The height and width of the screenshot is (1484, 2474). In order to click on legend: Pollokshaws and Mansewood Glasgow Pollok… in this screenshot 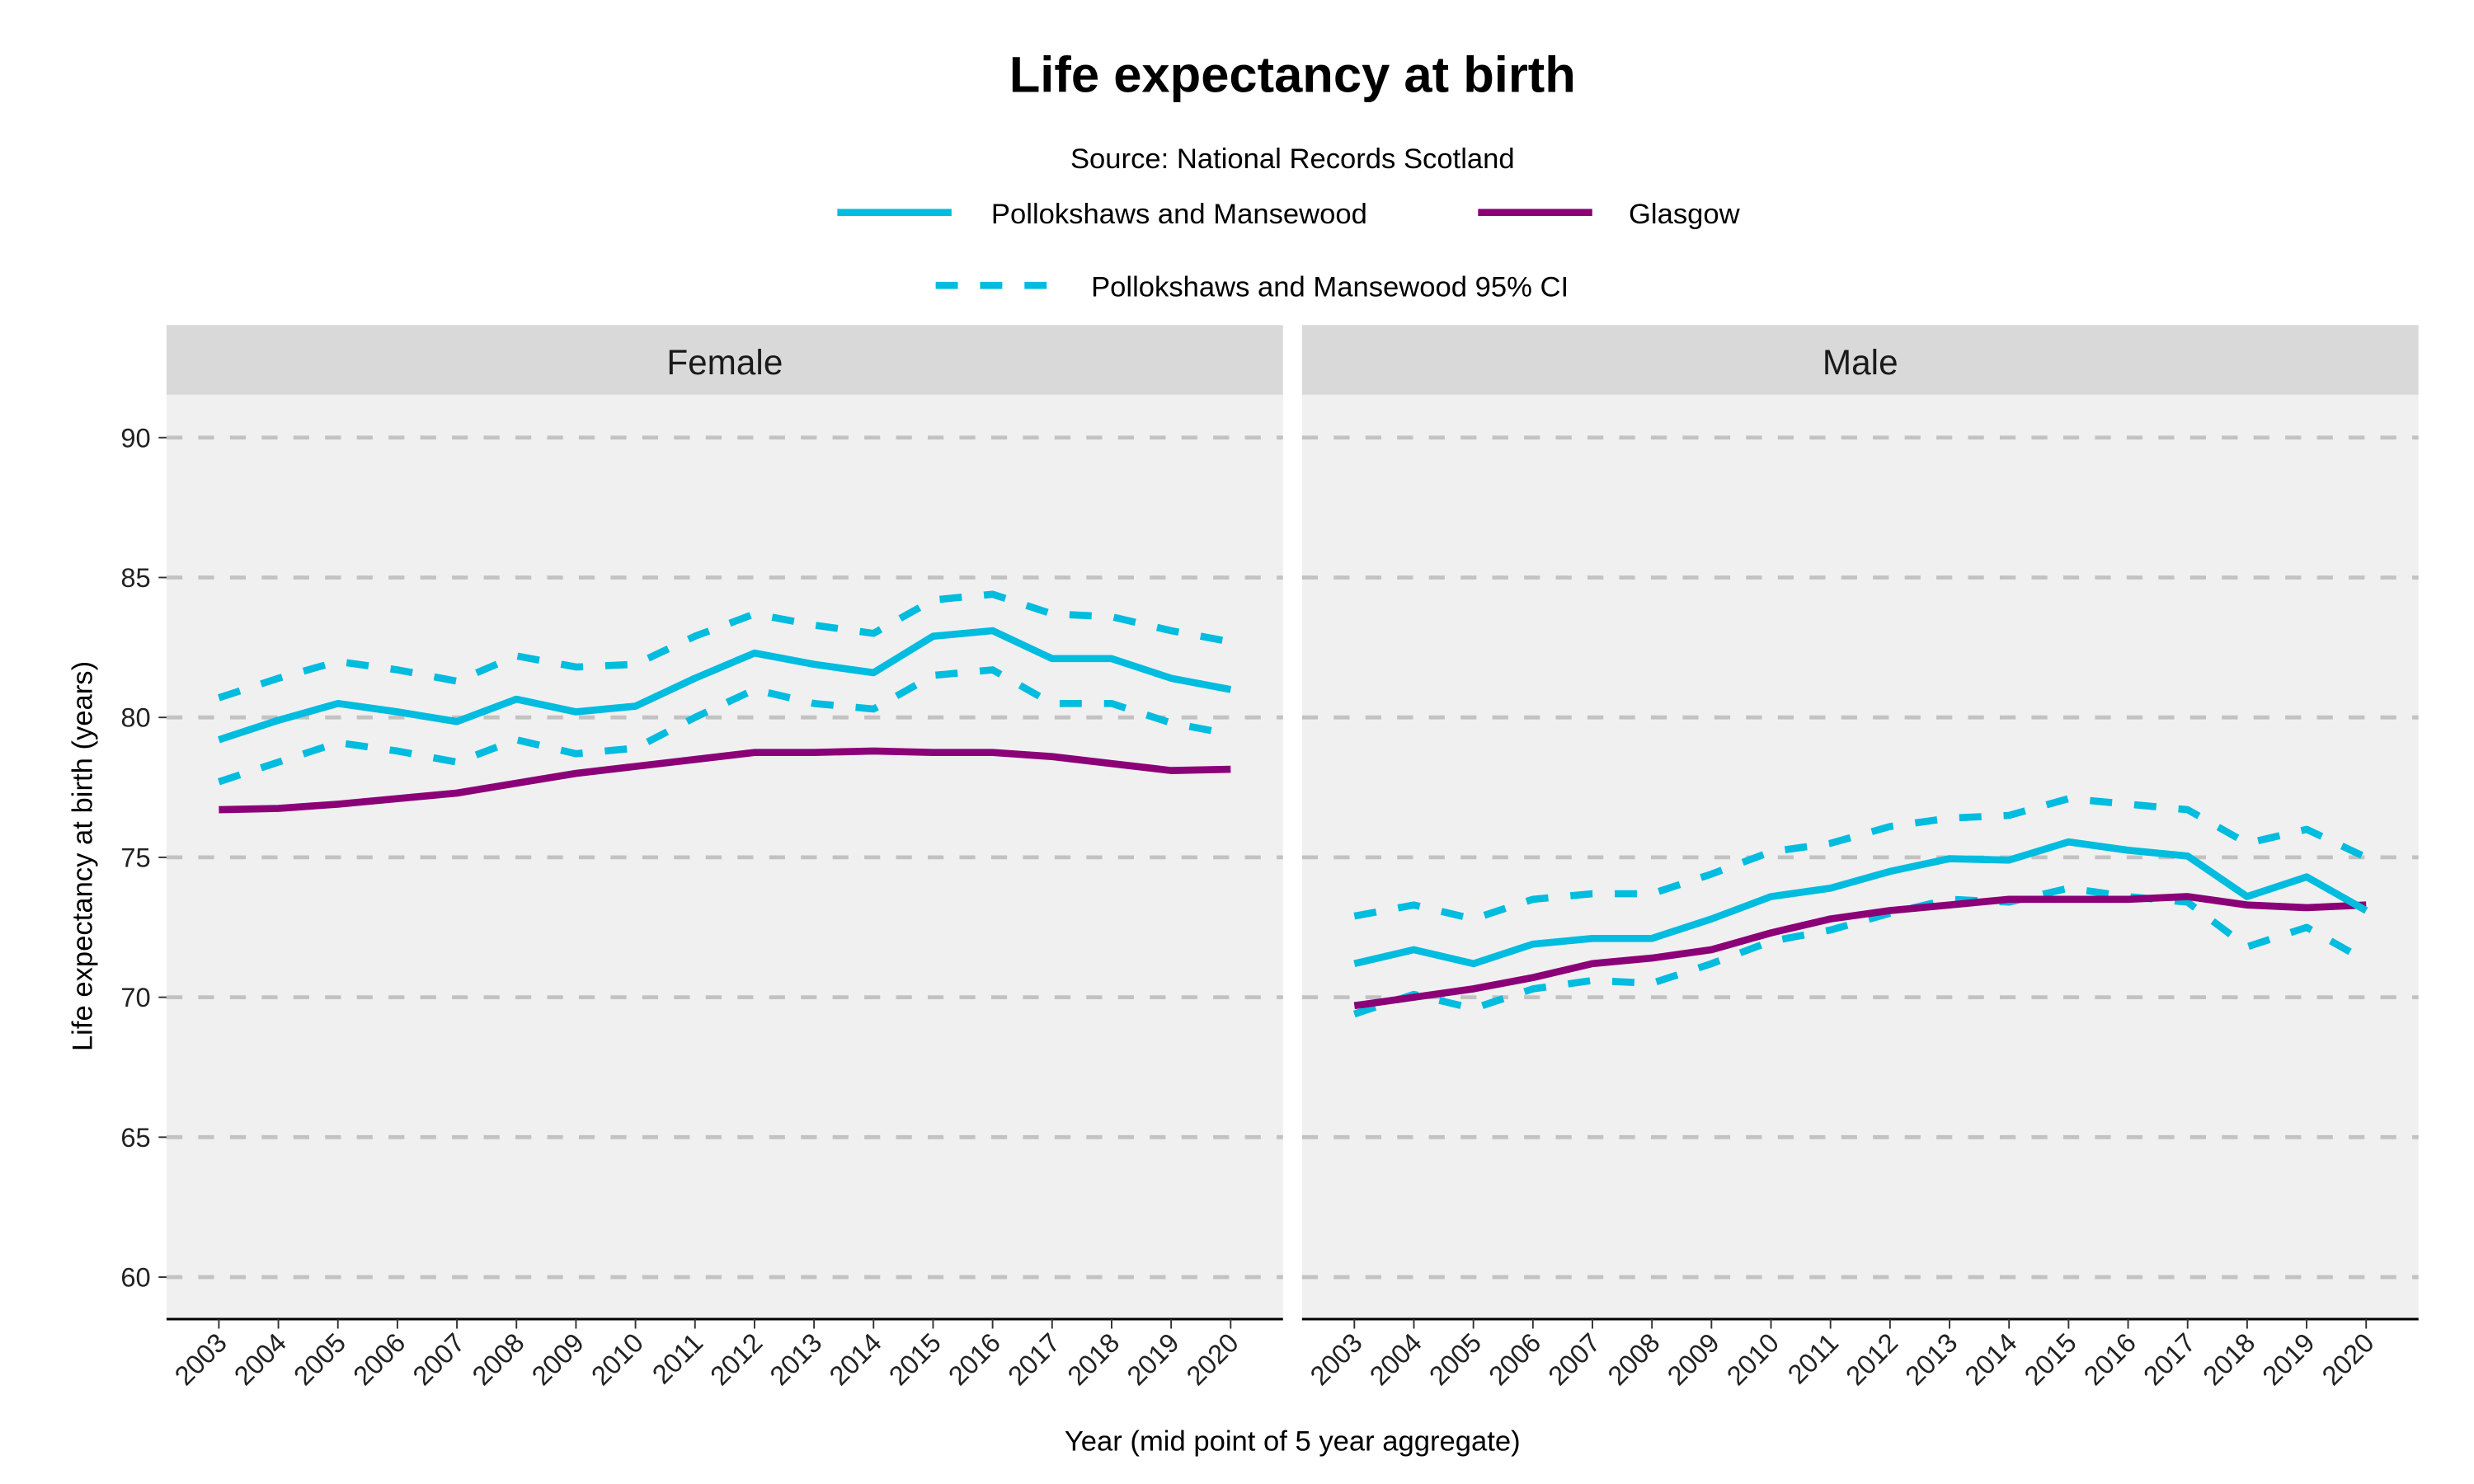, I will do `click(1289, 251)`.